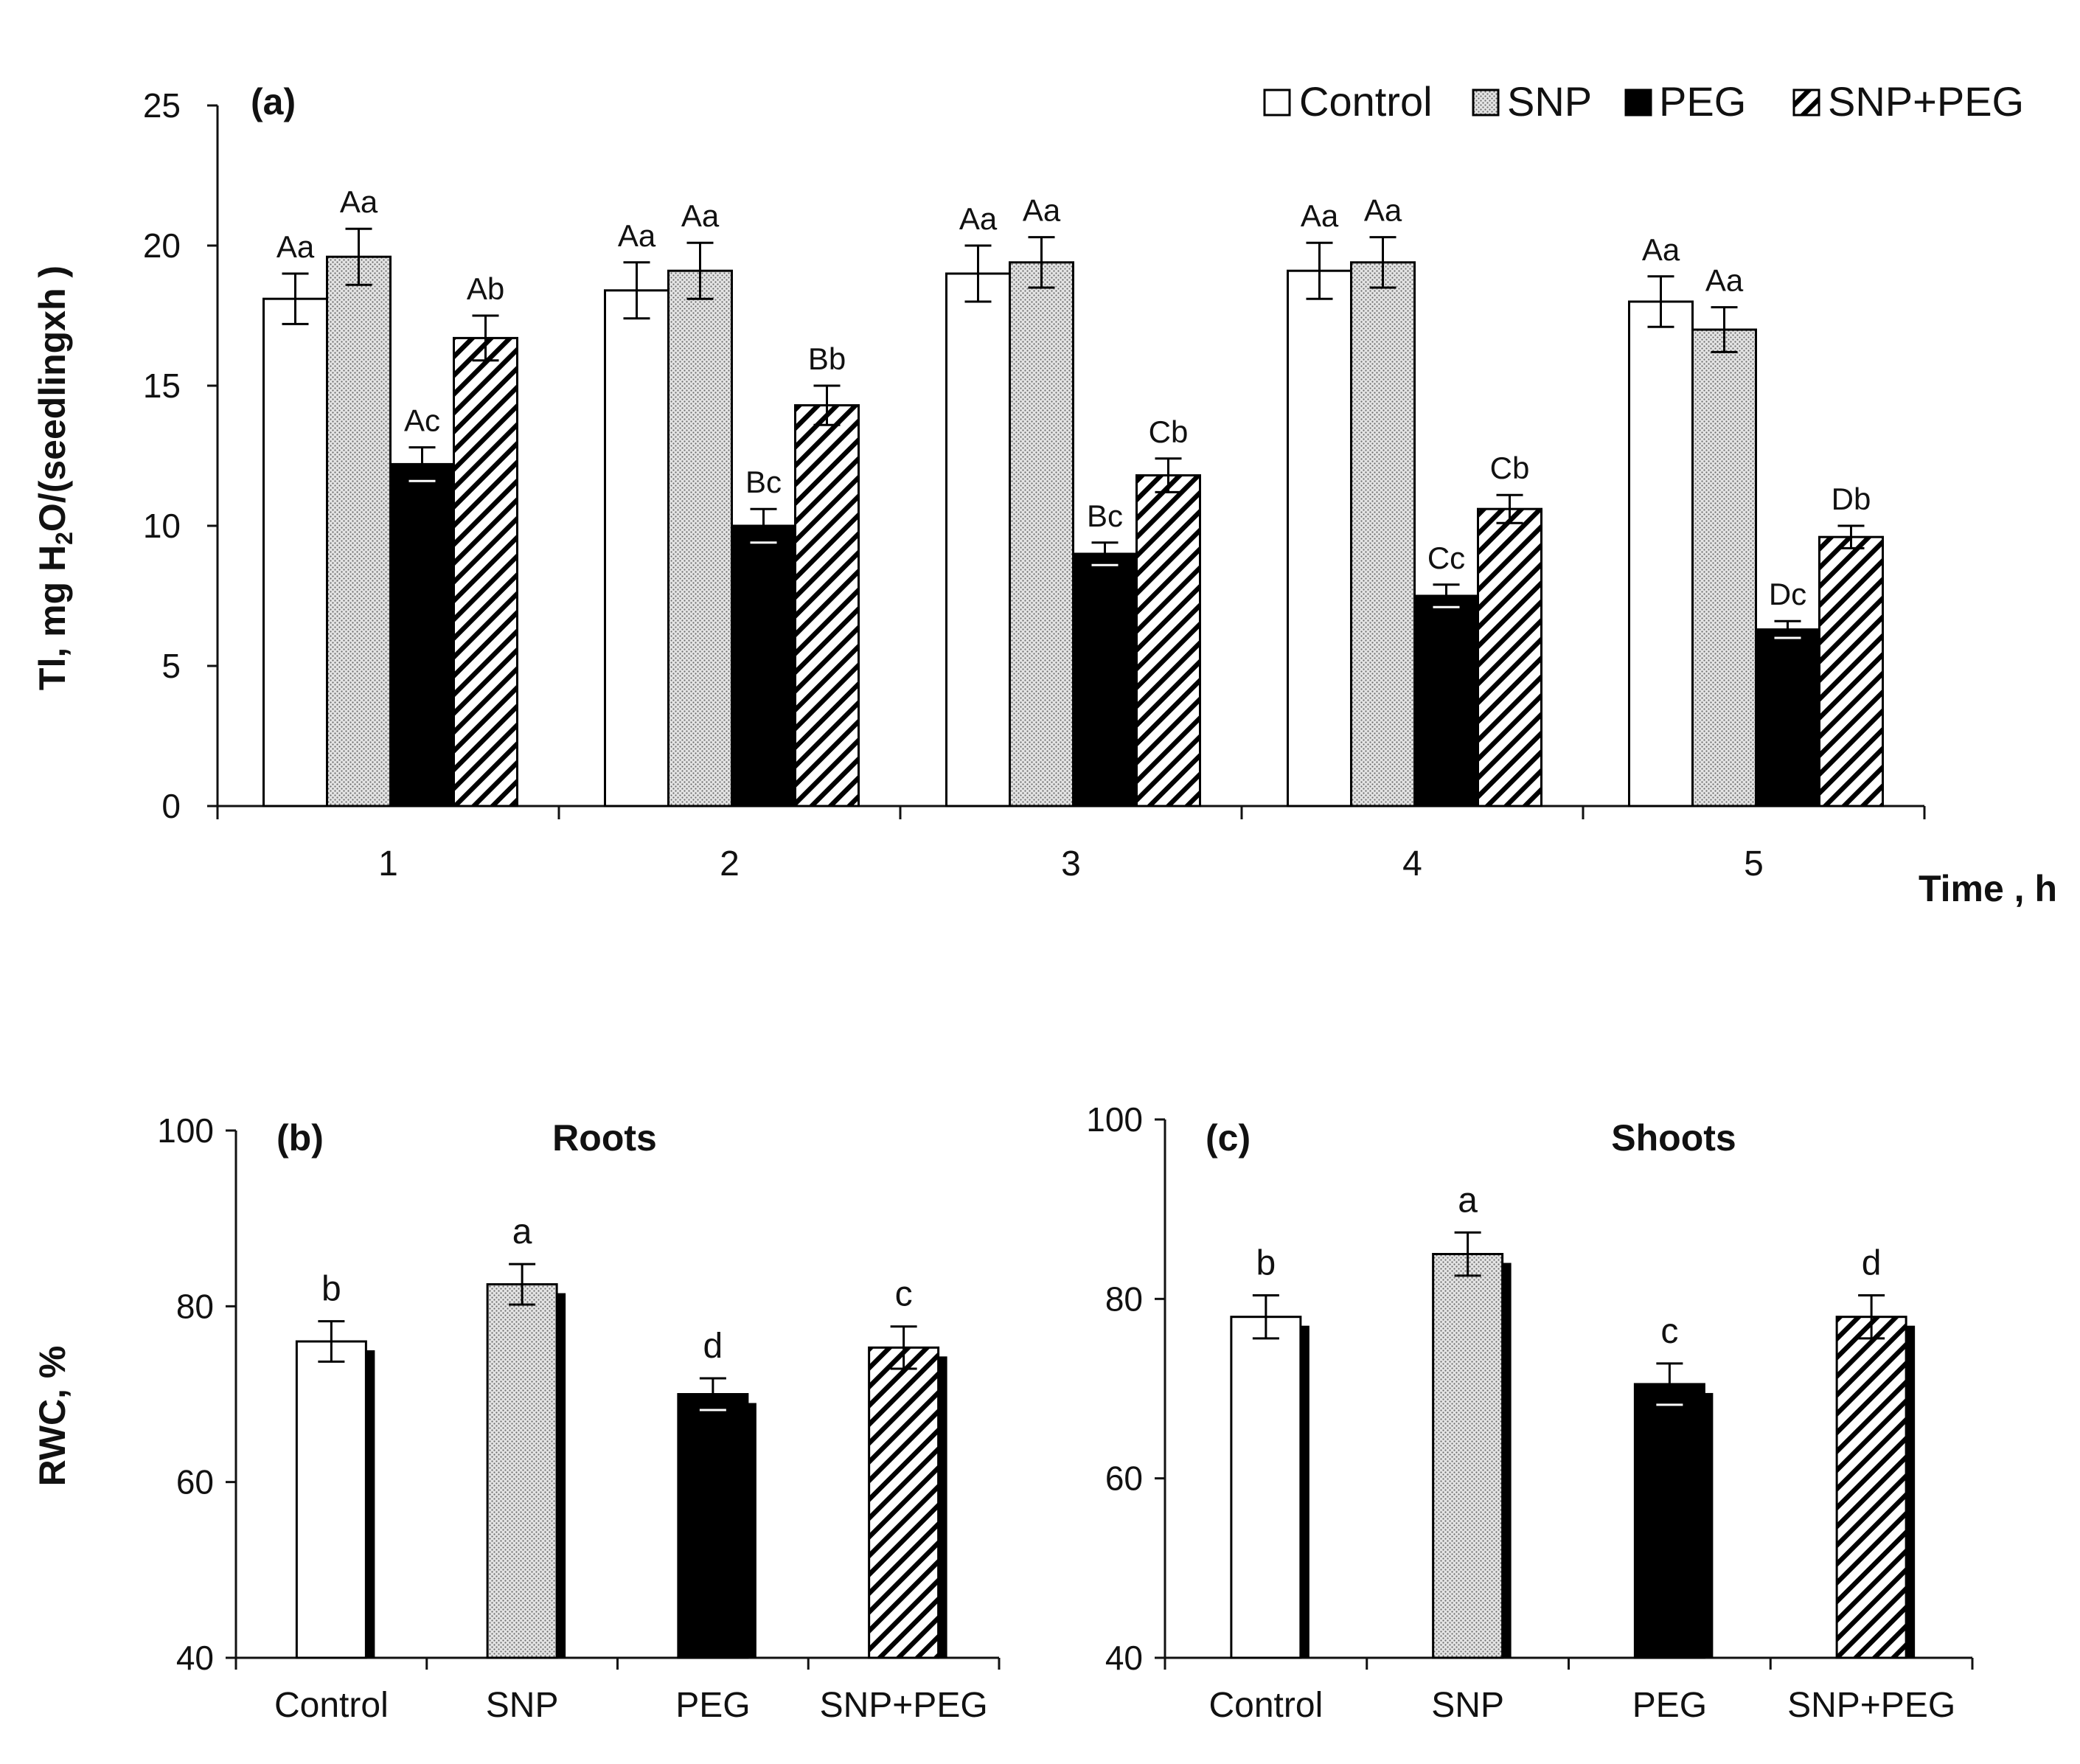 Image resolution: width=2080 pixels, height=1764 pixels. Describe the element at coordinates (1787, 718) in the screenshot. I see `bar-peg-t5` at that location.